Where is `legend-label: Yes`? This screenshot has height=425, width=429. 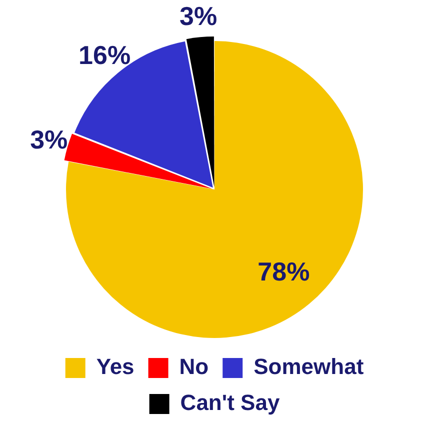 legend-label: Yes is located at coordinates (115, 367).